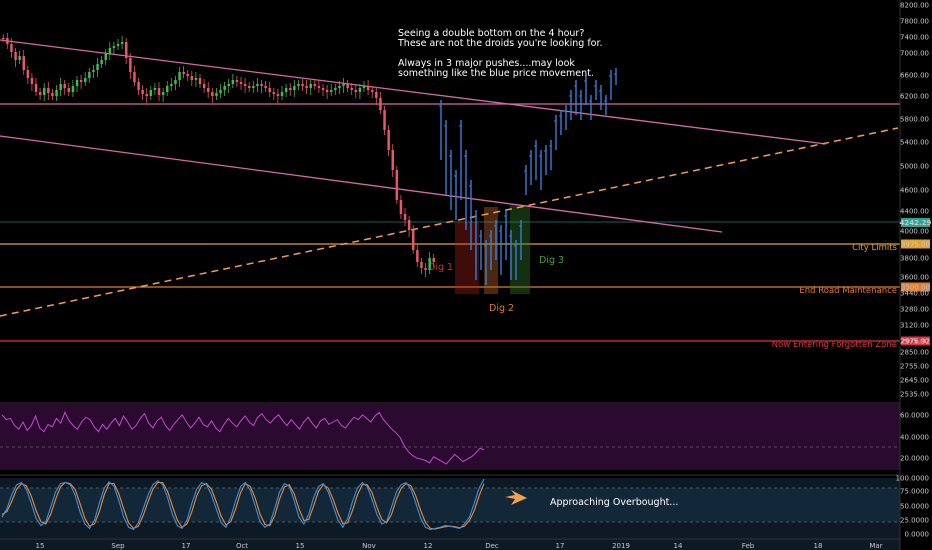 The width and height of the screenshot is (932, 550). I want to click on rsi-tick-label: 40.0000, so click(914, 438).